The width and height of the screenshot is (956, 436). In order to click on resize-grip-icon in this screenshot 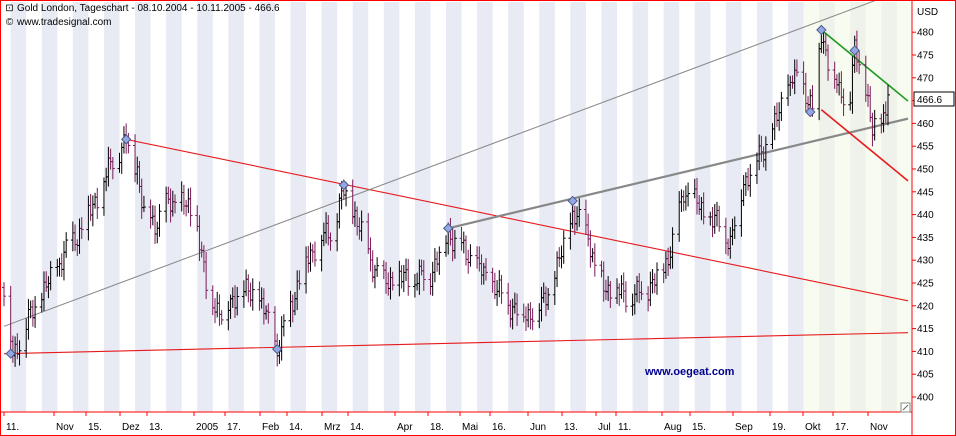, I will do `click(905, 407)`.